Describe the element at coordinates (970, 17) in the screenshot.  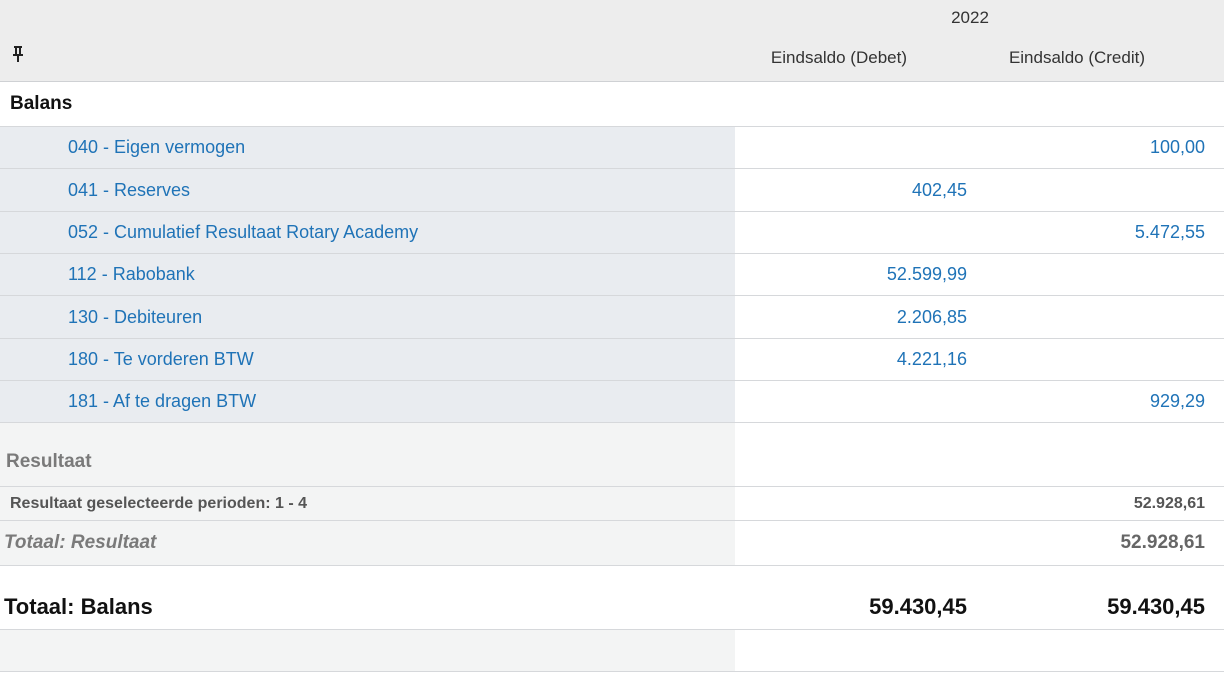
I see `year-header: 2022` at that location.